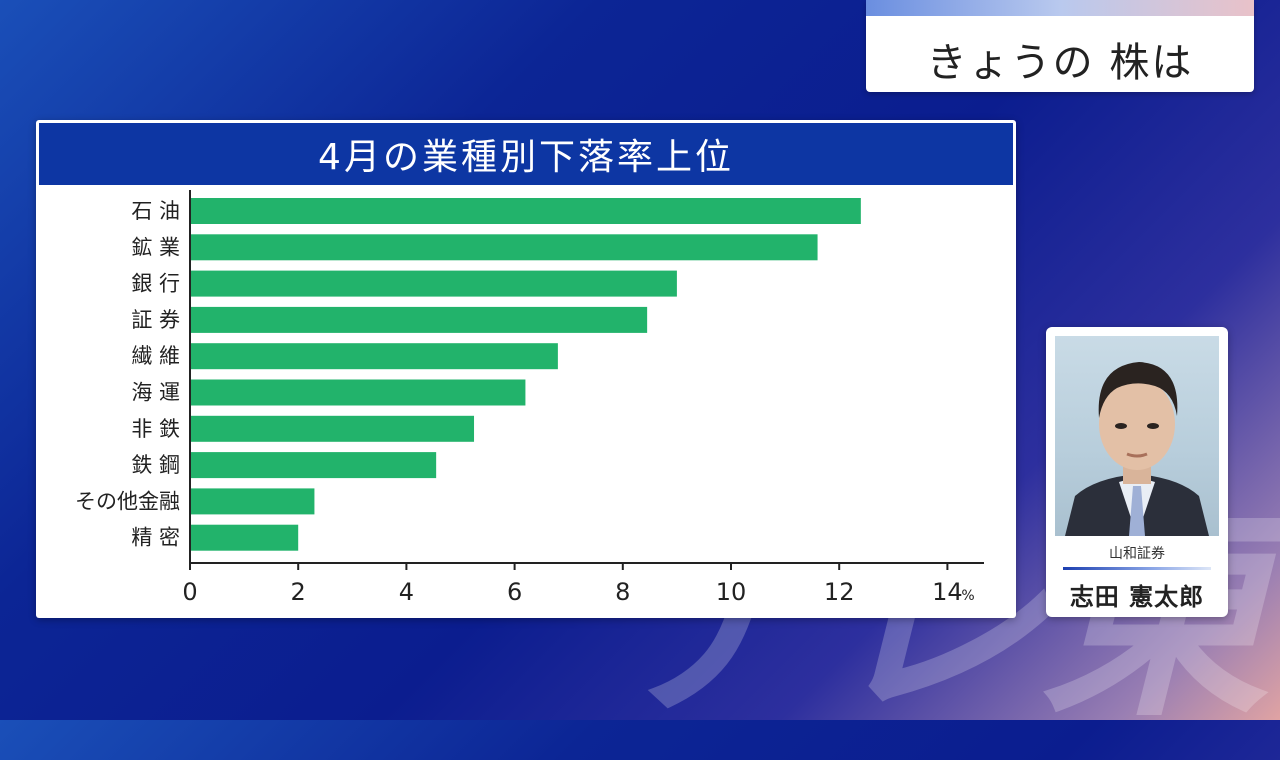 Image resolution: width=1280 pixels, height=760 pixels. I want to click on topic-label: きょうの 株は, so click(1060, 63).